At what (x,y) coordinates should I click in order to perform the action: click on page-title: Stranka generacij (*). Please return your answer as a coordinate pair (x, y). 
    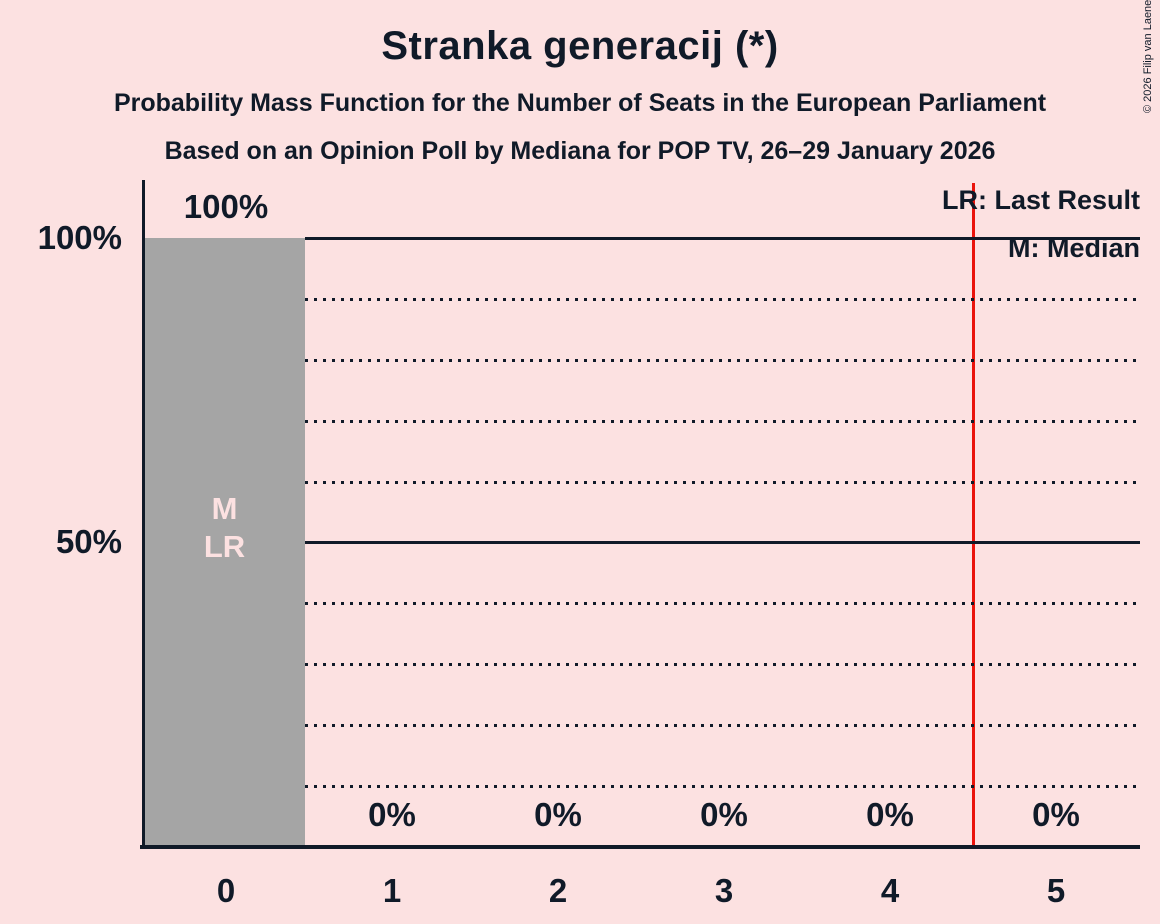
    Looking at the image, I should click on (580, 46).